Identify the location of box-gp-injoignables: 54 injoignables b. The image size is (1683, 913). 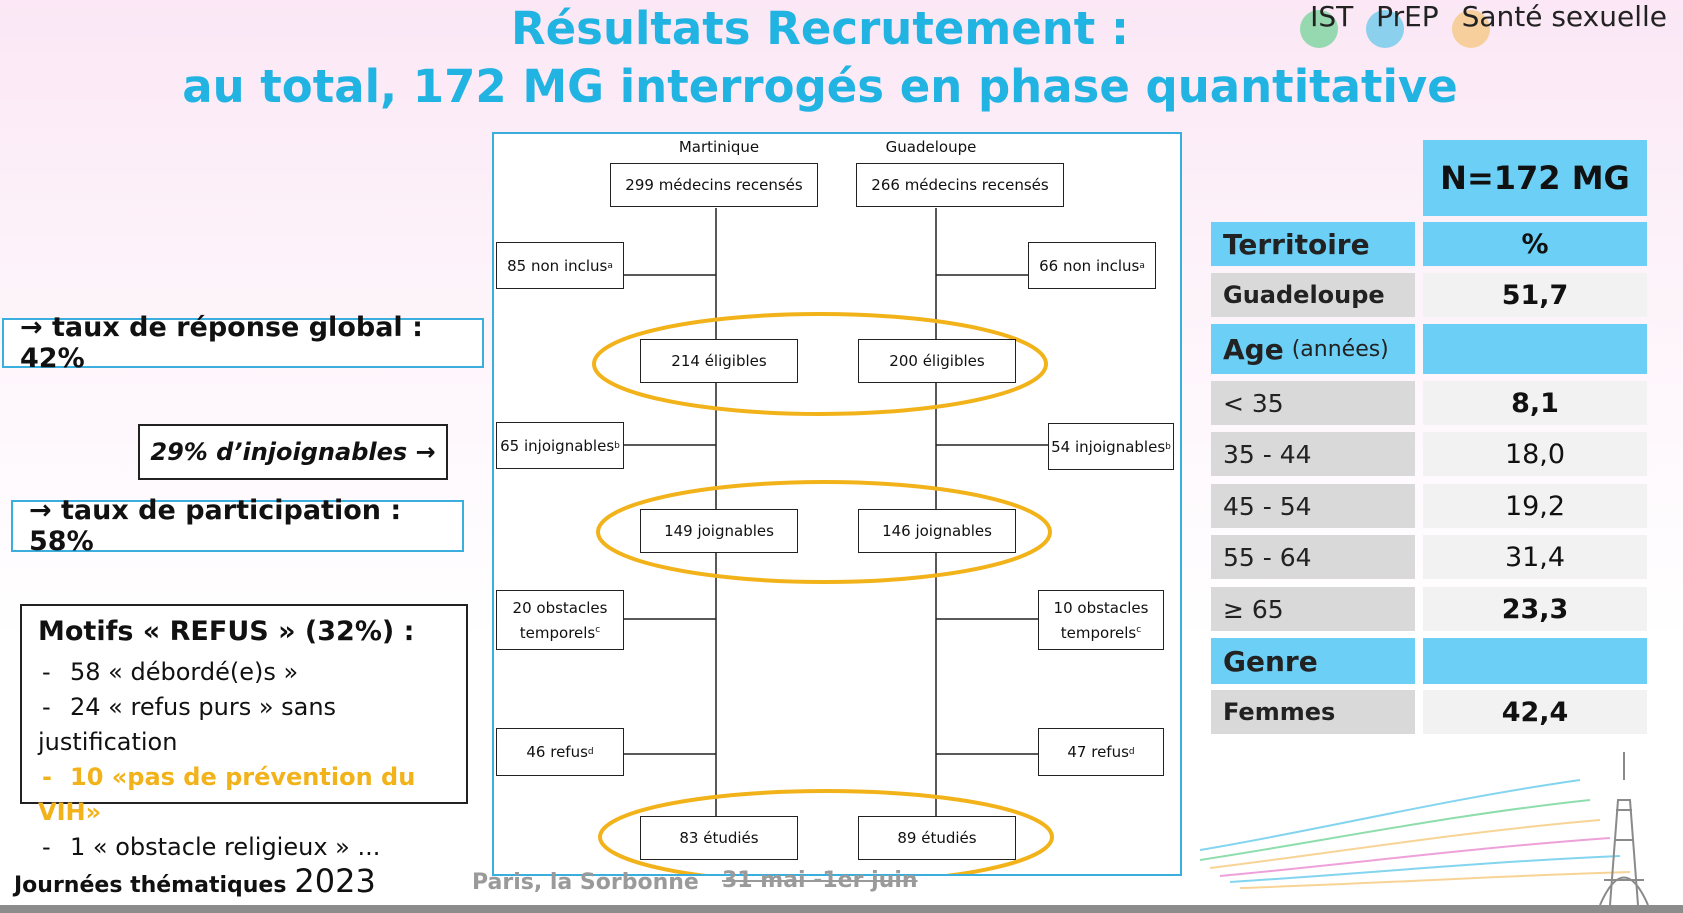
(1111, 446).